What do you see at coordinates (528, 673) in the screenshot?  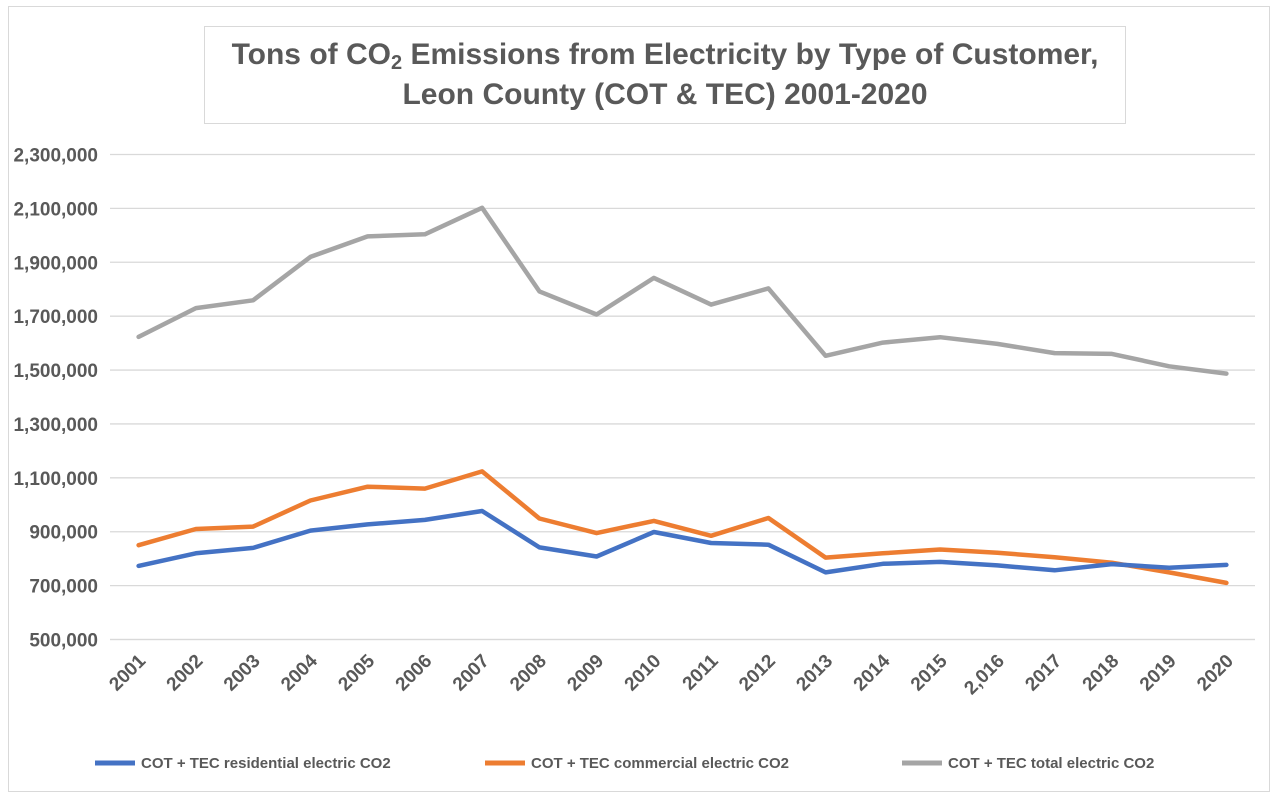 I see `x-tick-label: 2008` at bounding box center [528, 673].